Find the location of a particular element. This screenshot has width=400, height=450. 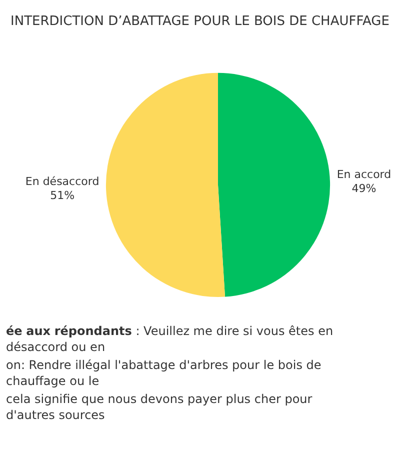

slice-label: En désaccord is located at coordinates (62, 181).